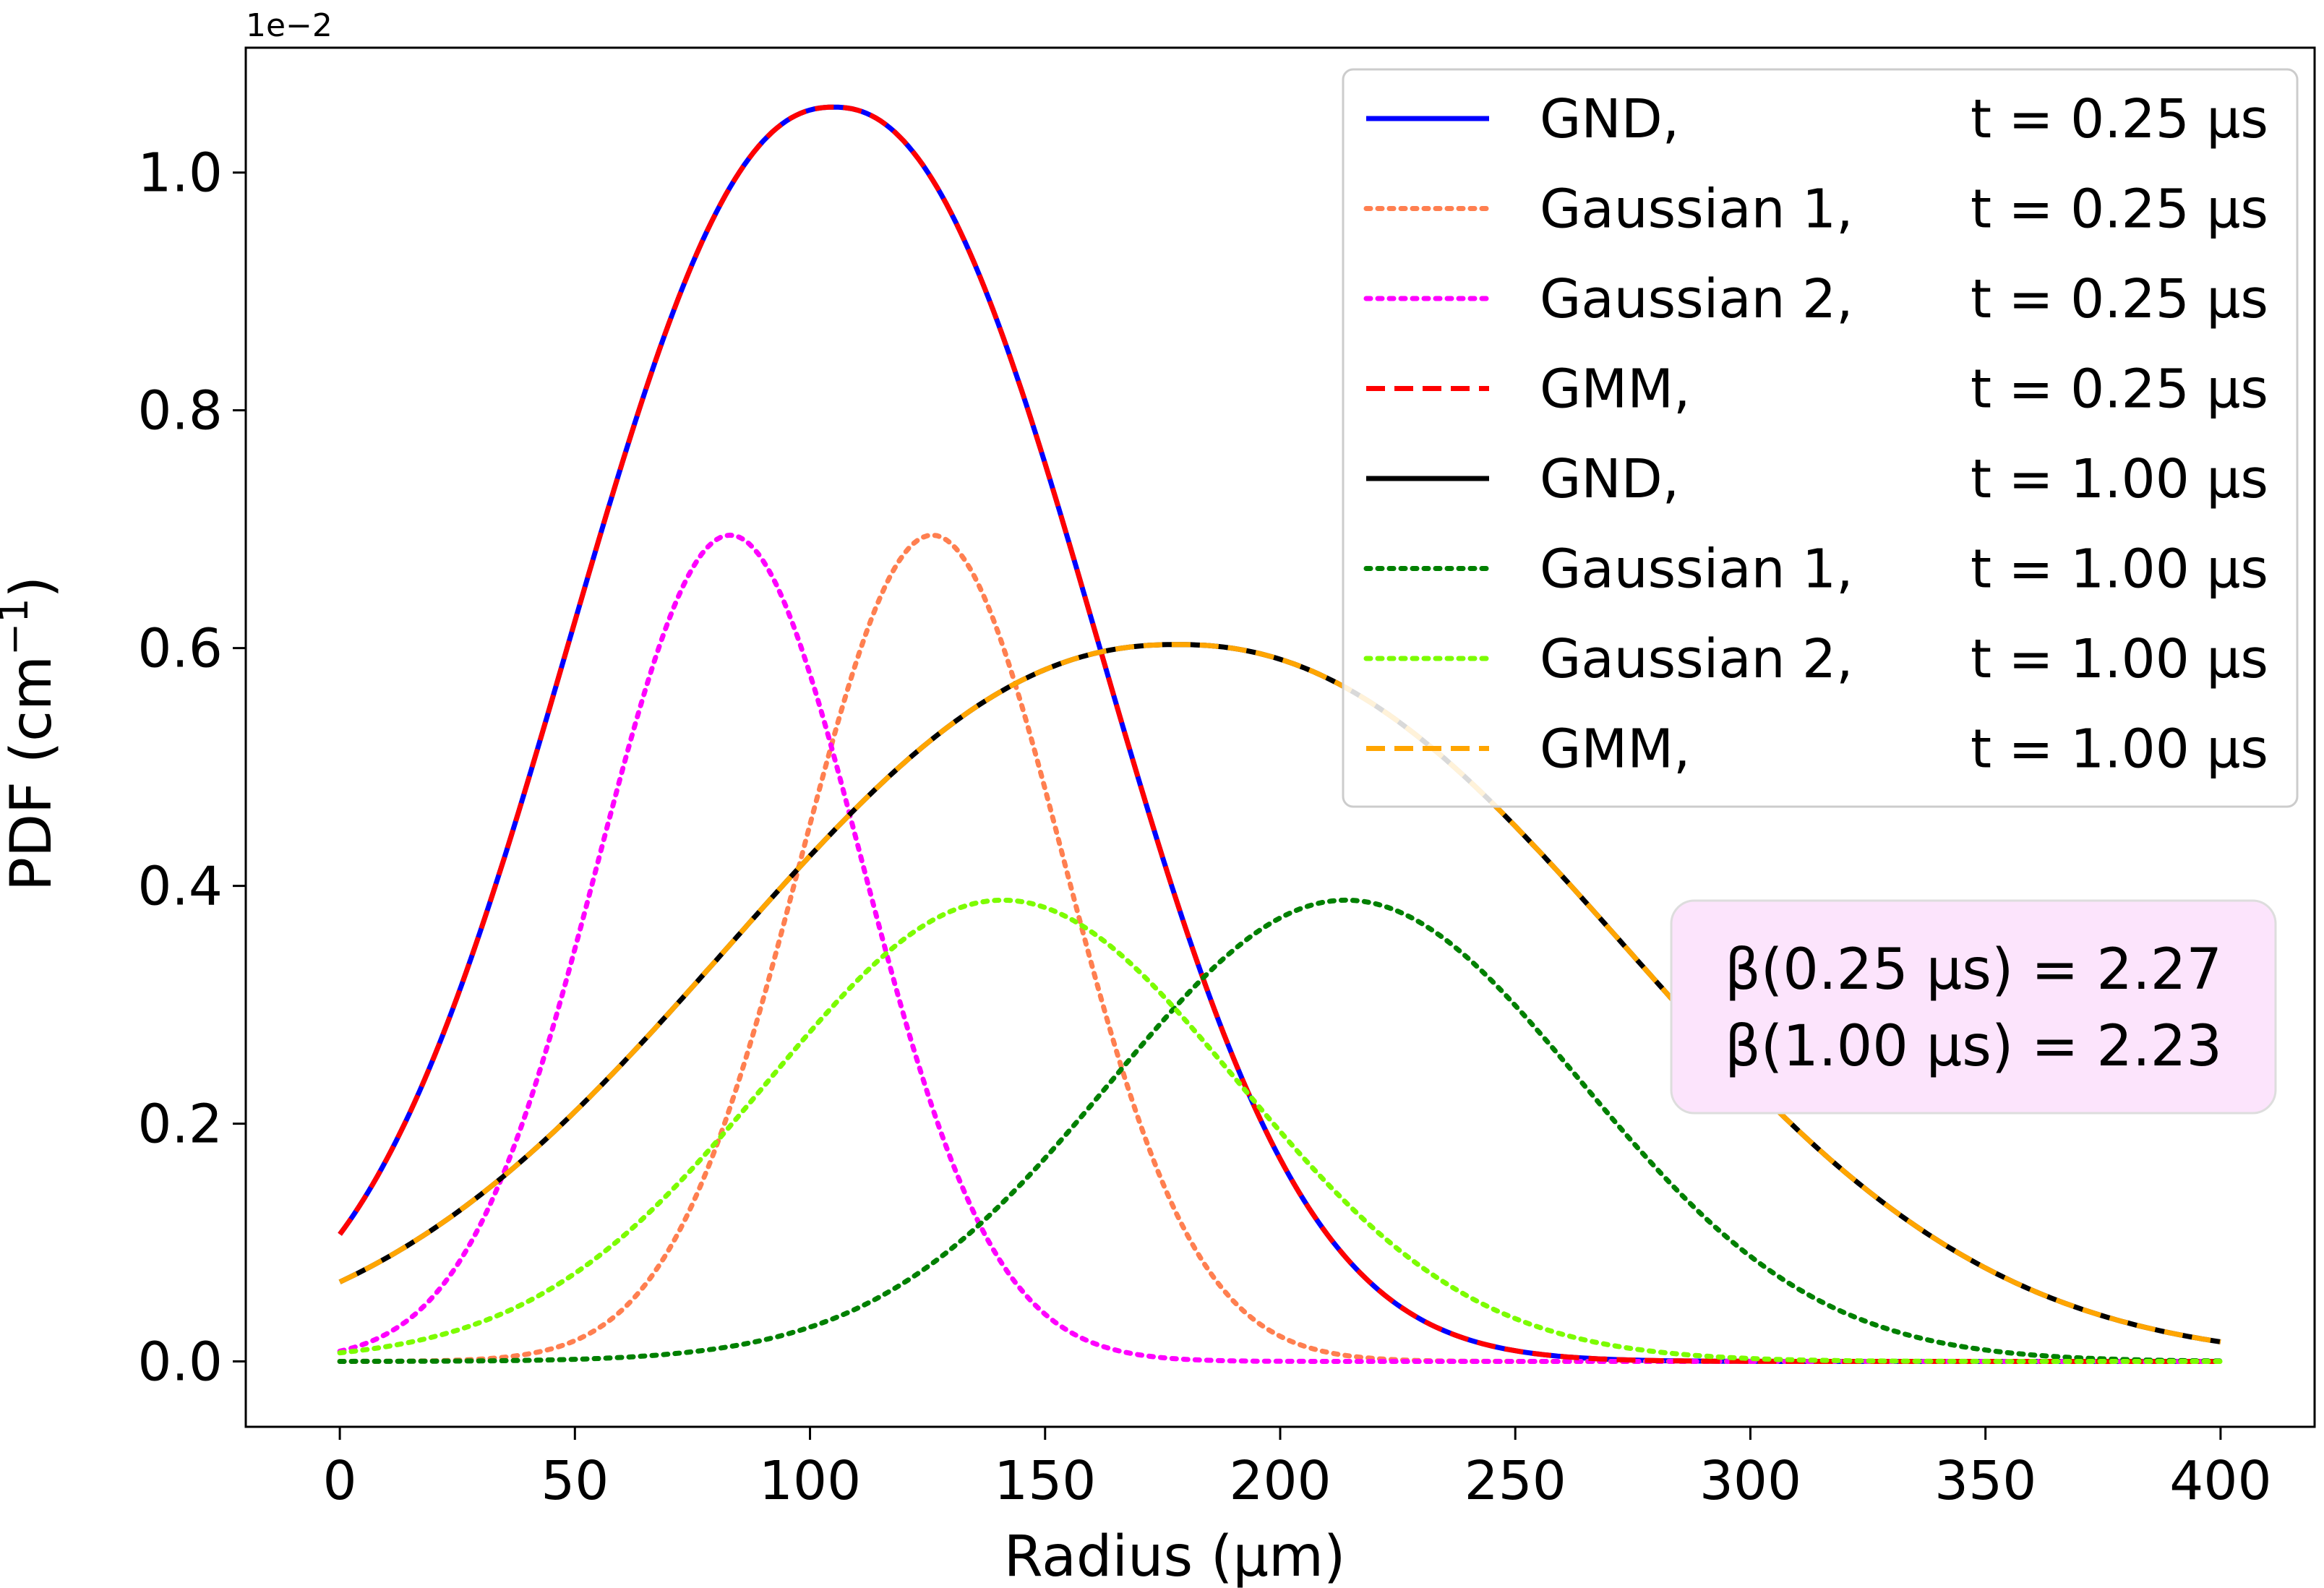  I want to click on x-axis-ticks: 0 50 100 150 200 250 300 350 400, so click(1297, 1469).